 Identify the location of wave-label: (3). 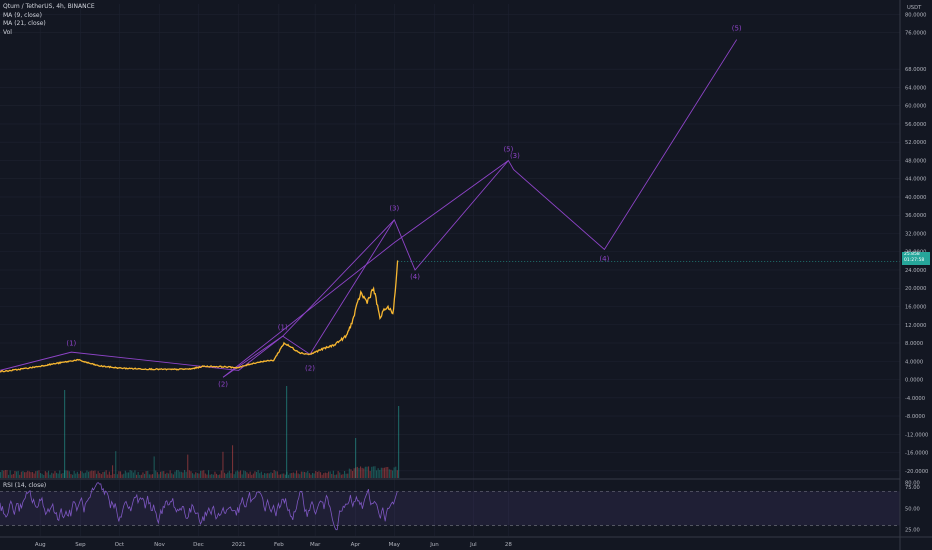
(515, 156).